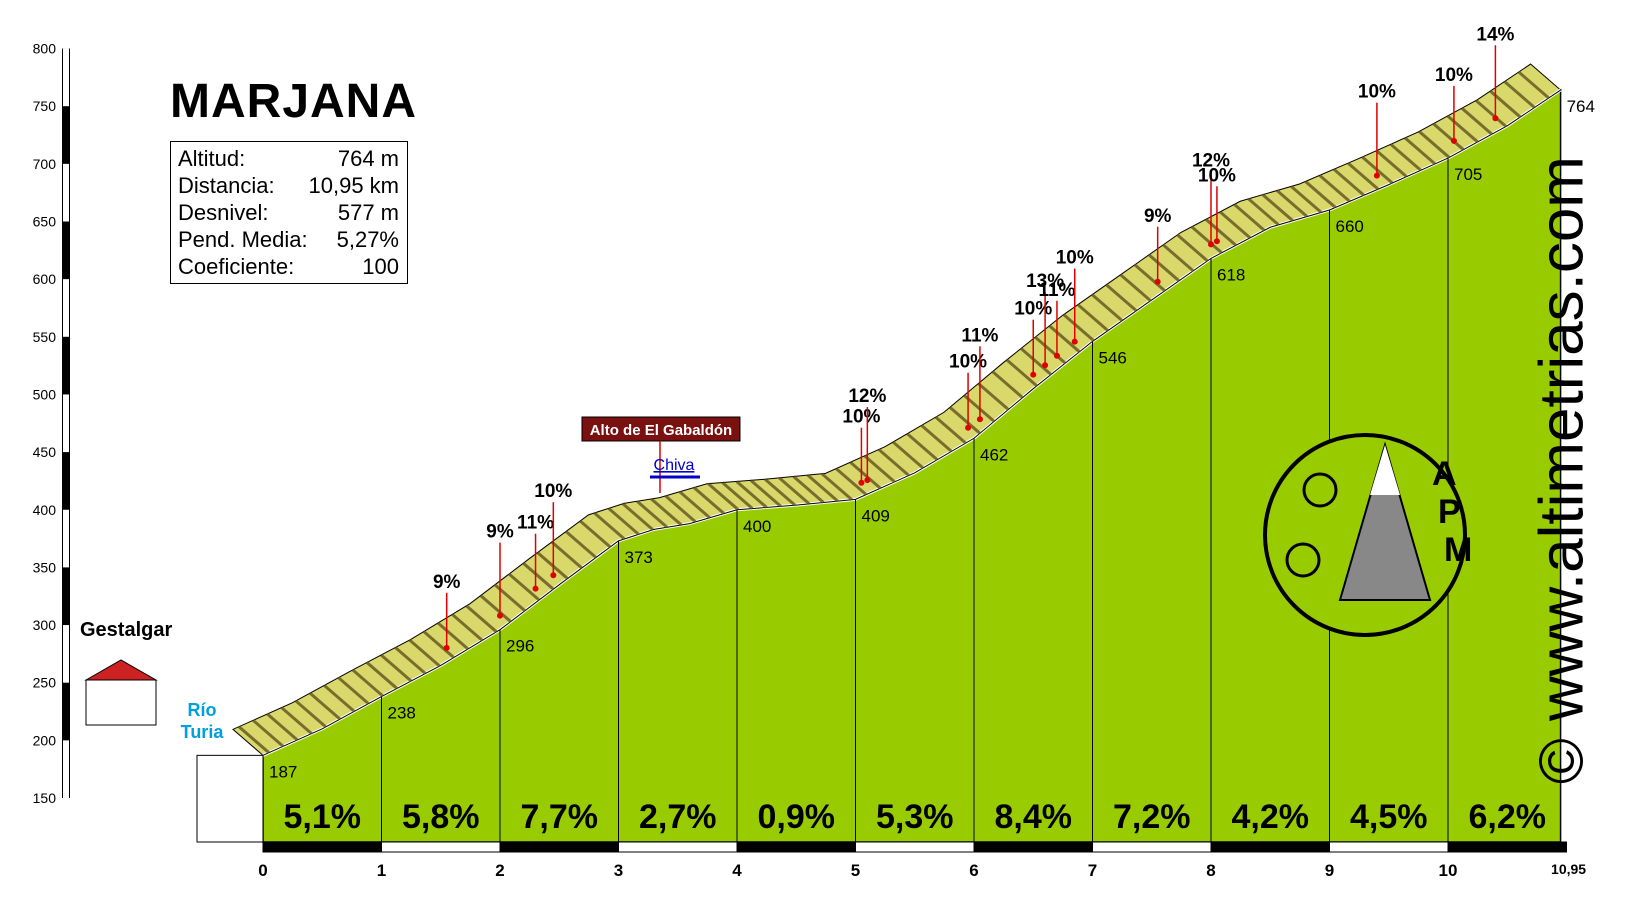 The width and height of the screenshot is (1630, 912). What do you see at coordinates (560, 817) in the screenshot?
I see `segment-gradient-label: 7,7%` at bounding box center [560, 817].